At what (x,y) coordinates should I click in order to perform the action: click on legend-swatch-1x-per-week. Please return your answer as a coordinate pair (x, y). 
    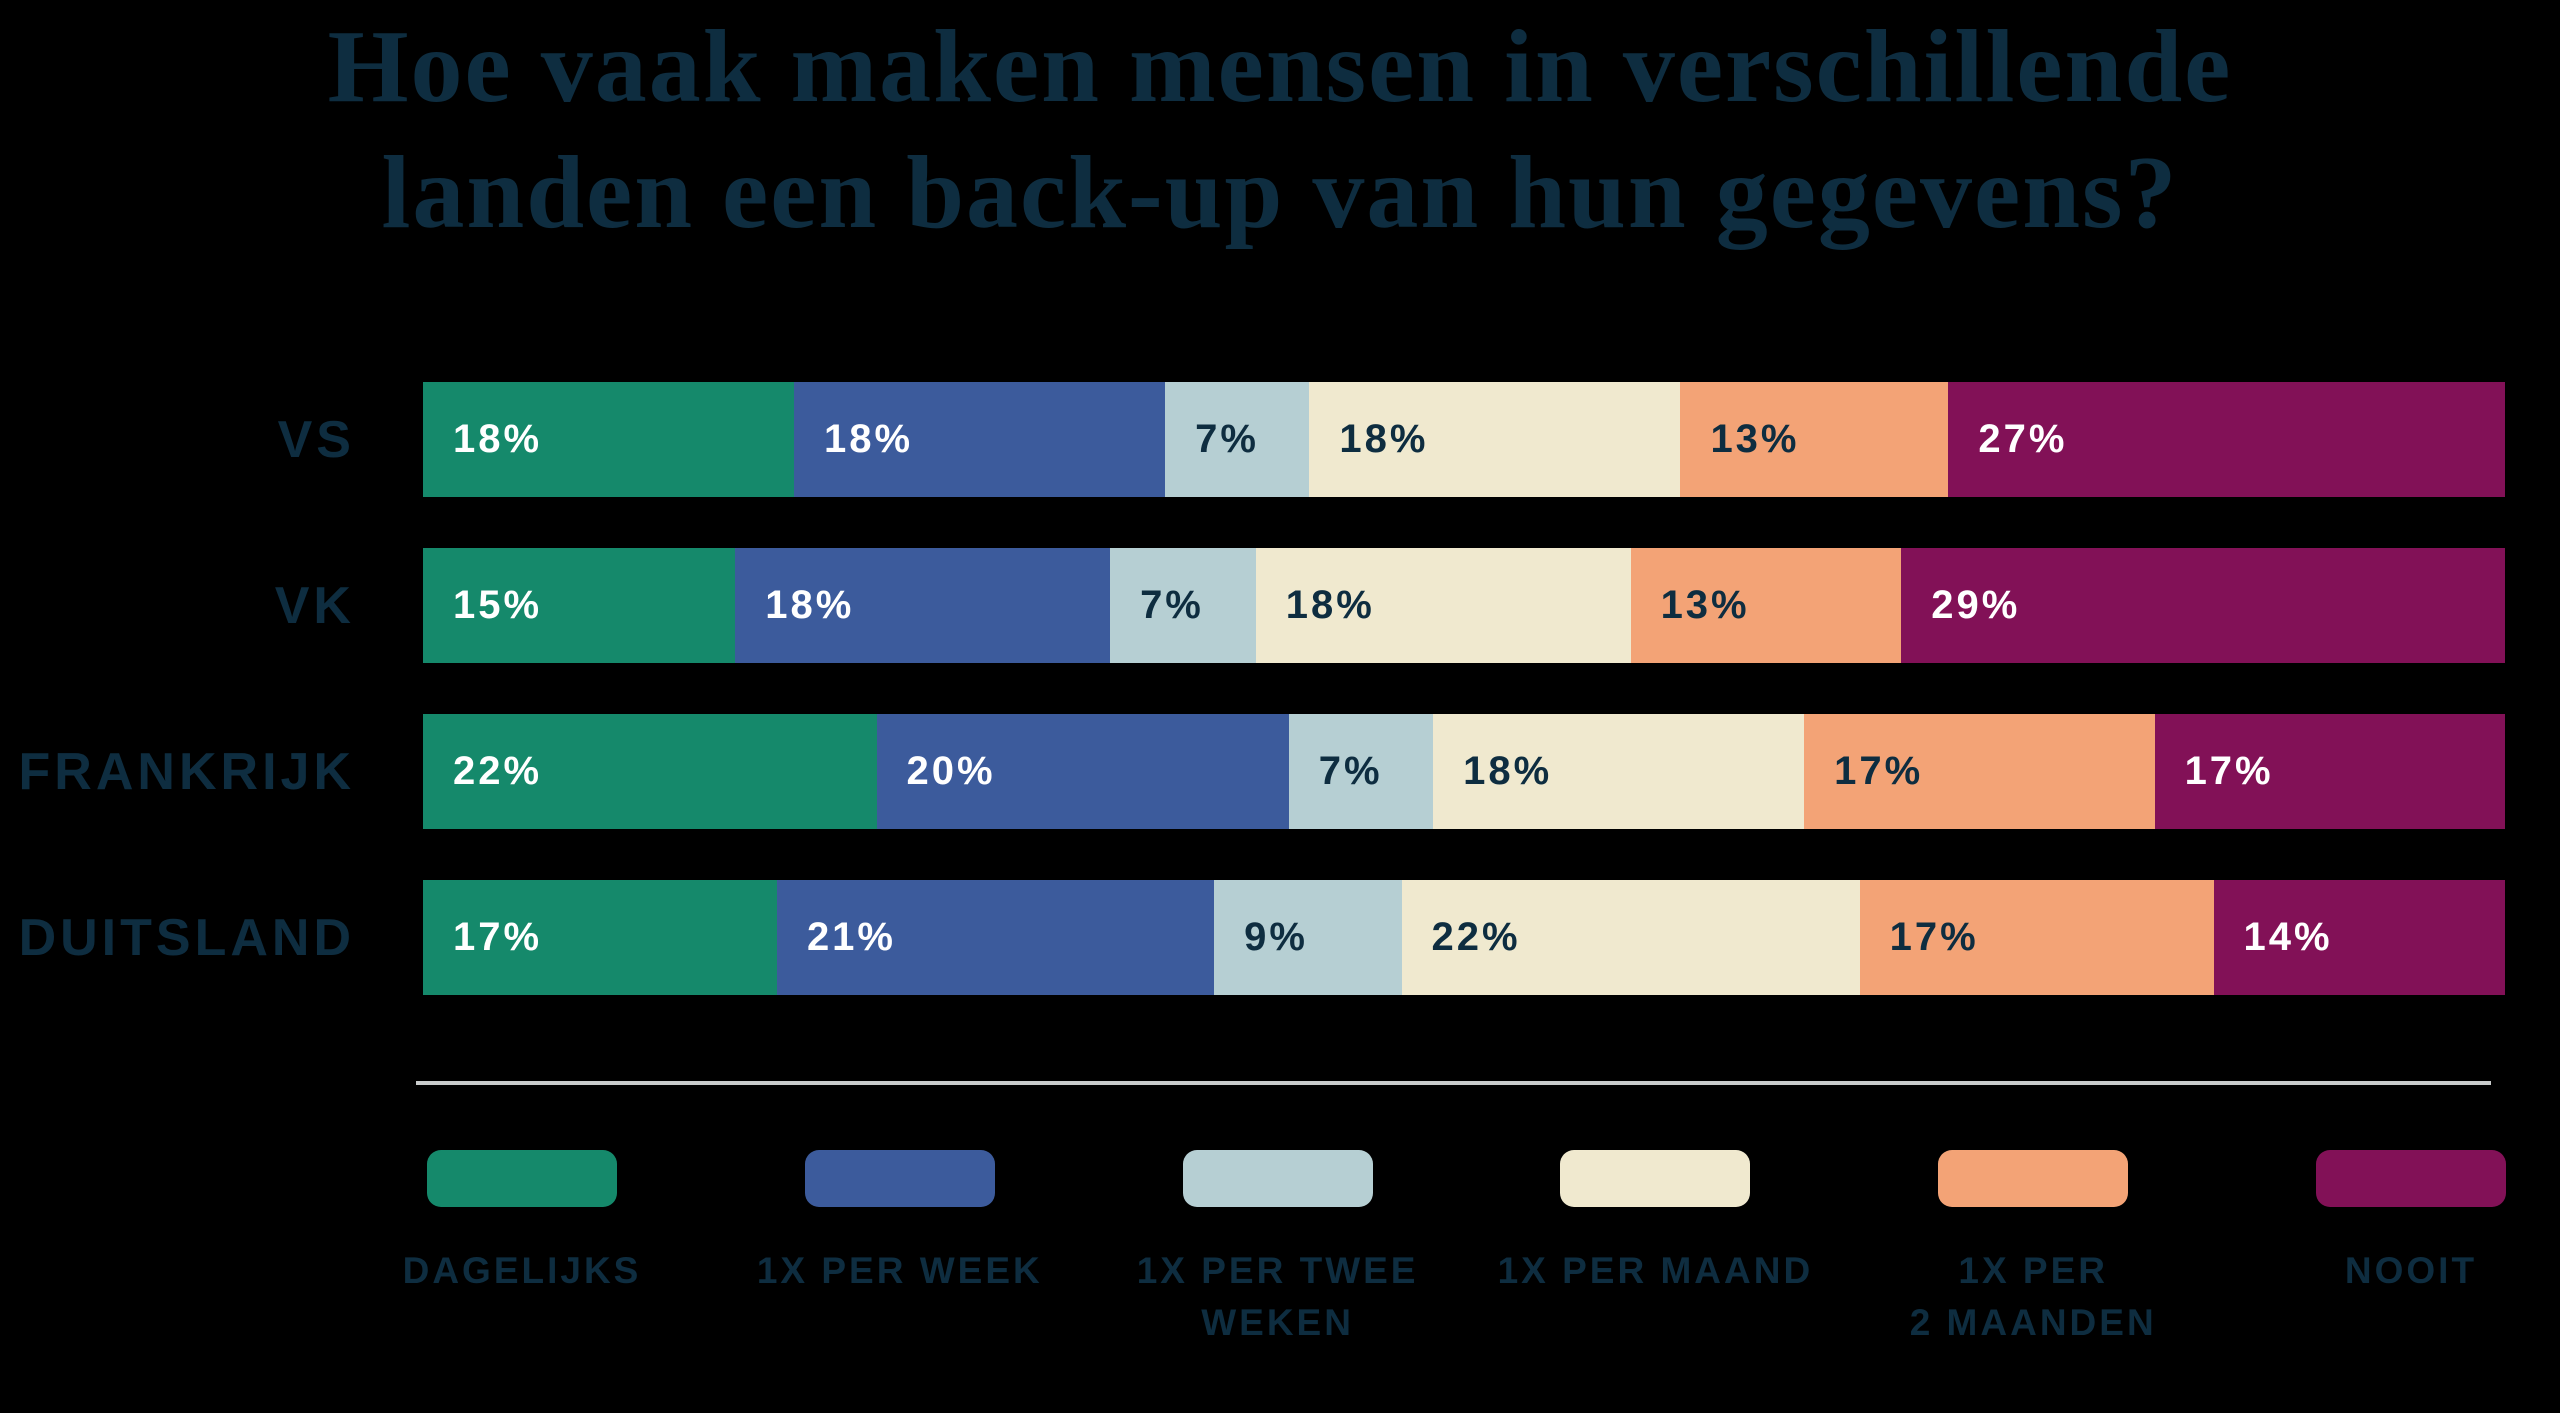
    Looking at the image, I should click on (899, 1178).